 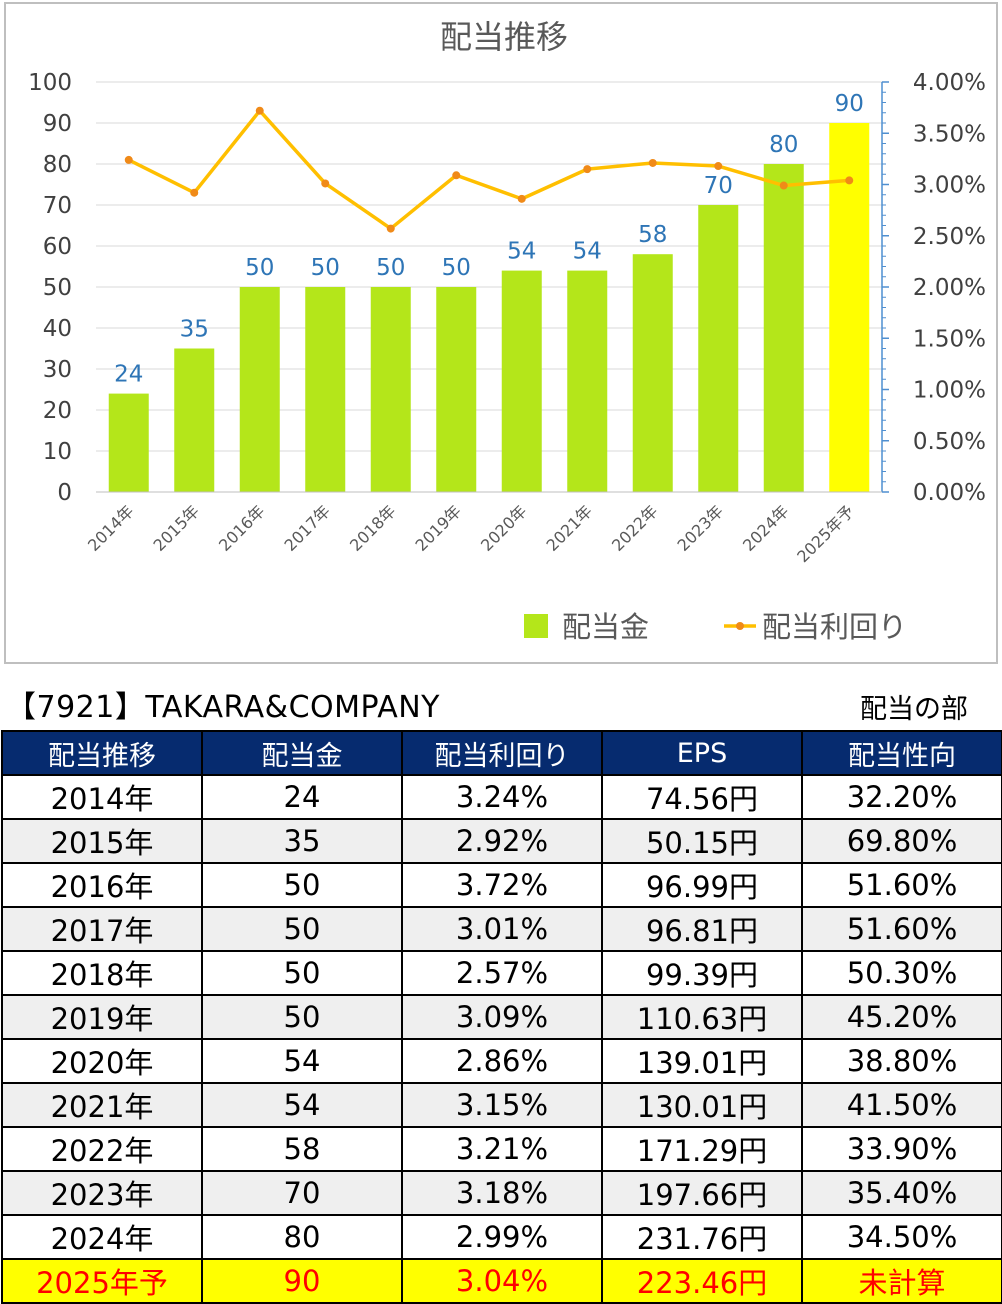 What do you see at coordinates (102, 1105) in the screenshot?
I see `cell-year: 2021年` at bounding box center [102, 1105].